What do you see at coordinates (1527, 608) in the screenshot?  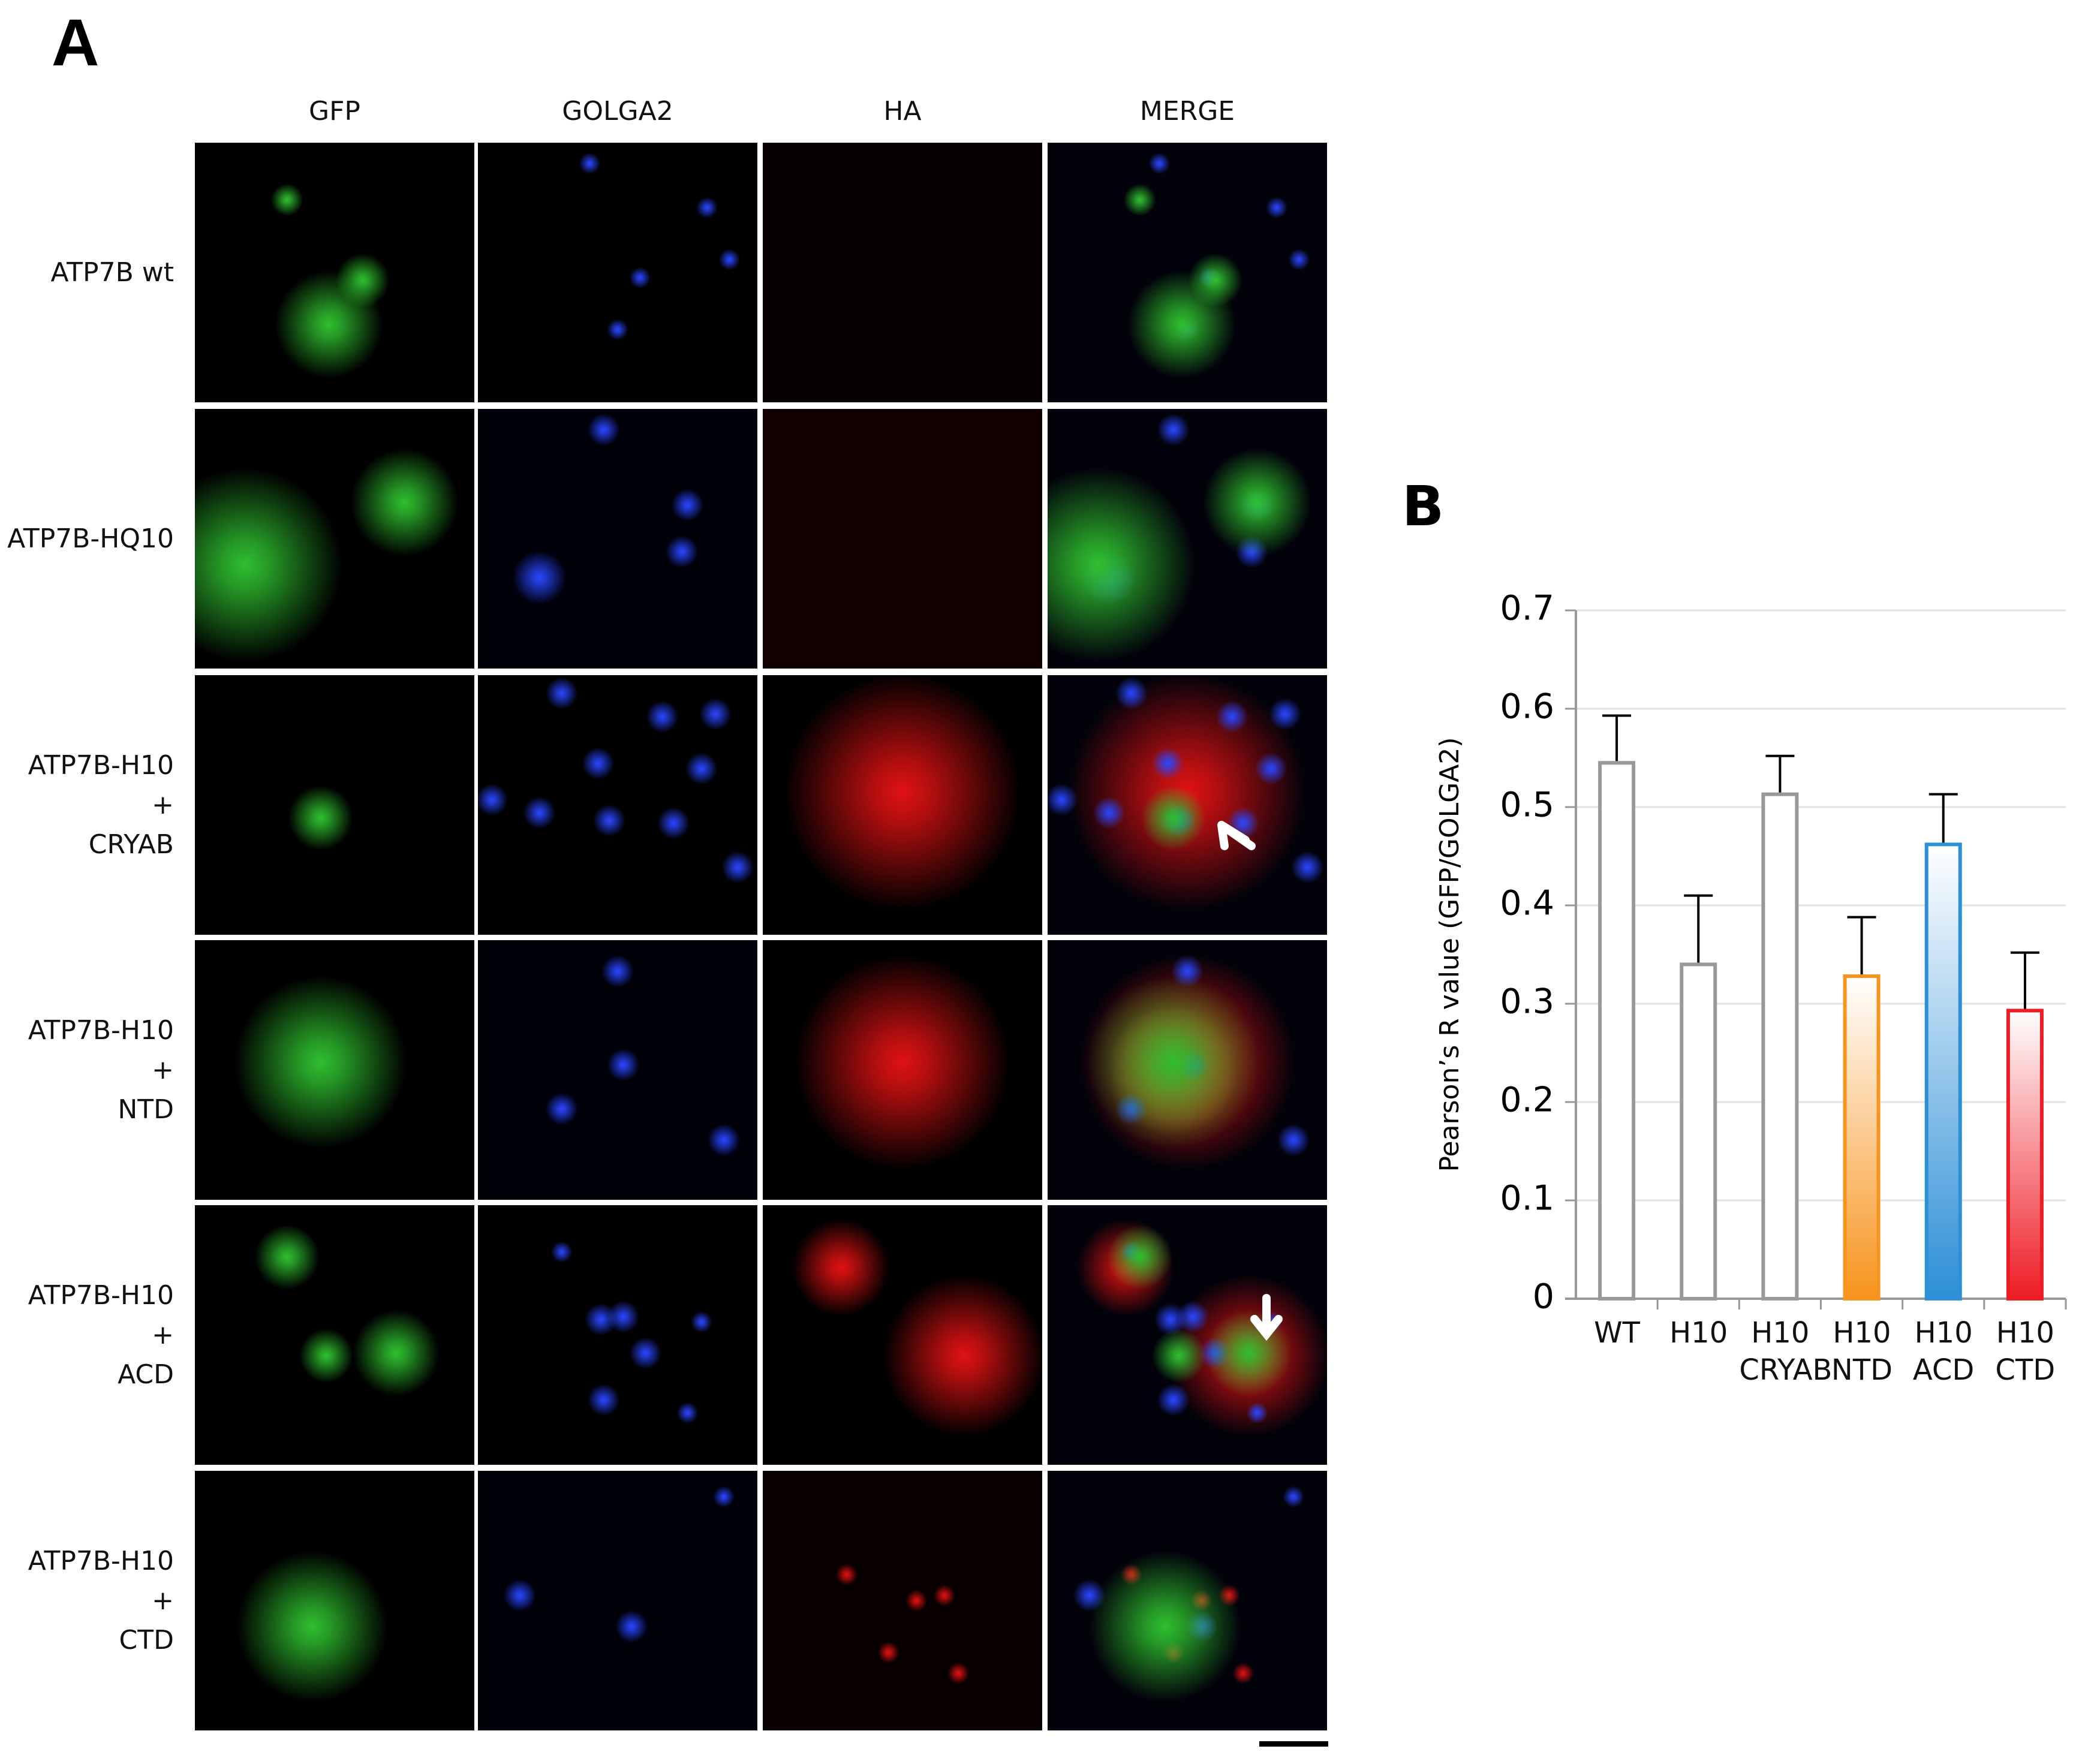 I see `y-tick-label: 0.7` at bounding box center [1527, 608].